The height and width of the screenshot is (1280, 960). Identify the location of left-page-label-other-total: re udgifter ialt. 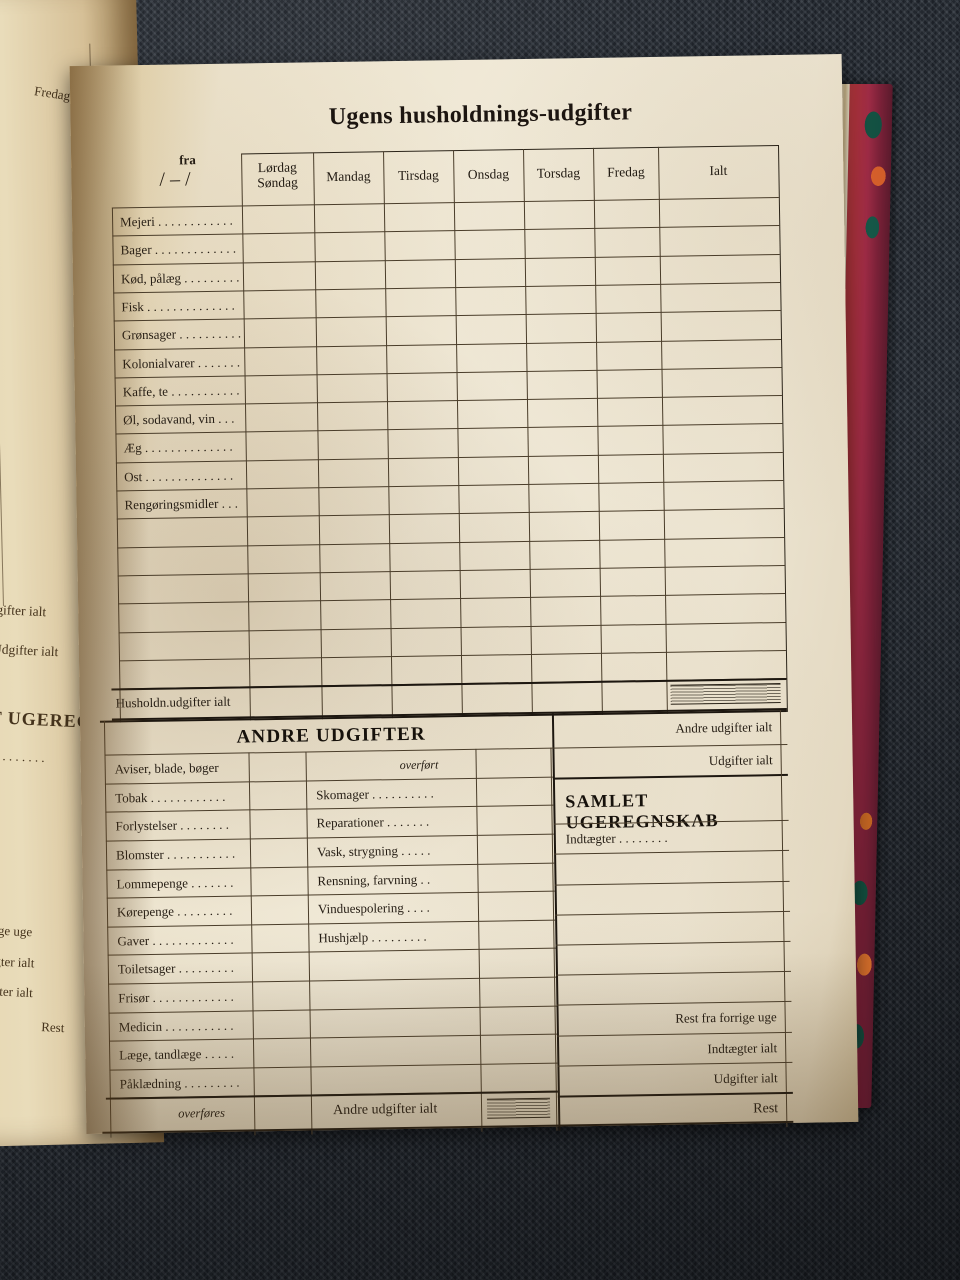
(23, 610).